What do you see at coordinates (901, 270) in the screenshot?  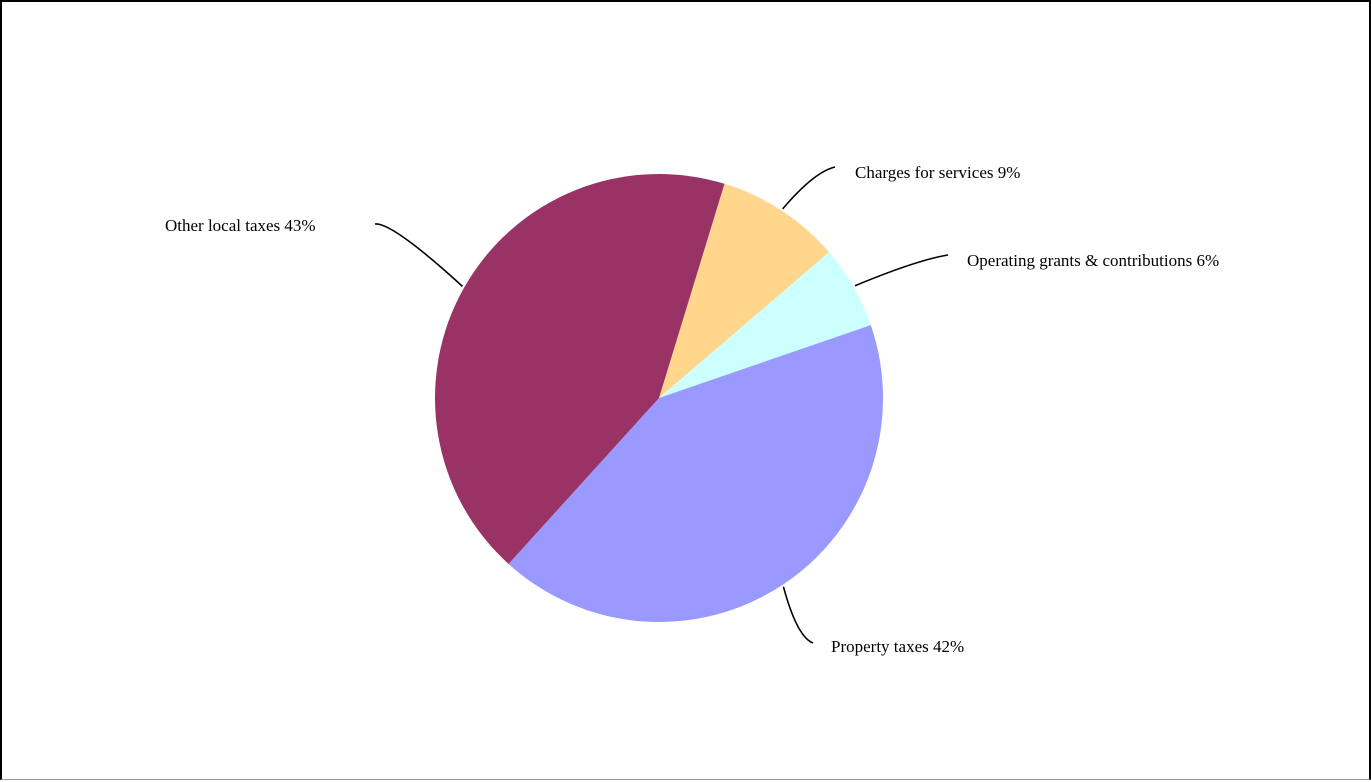 I see `leader-operating-grants` at bounding box center [901, 270].